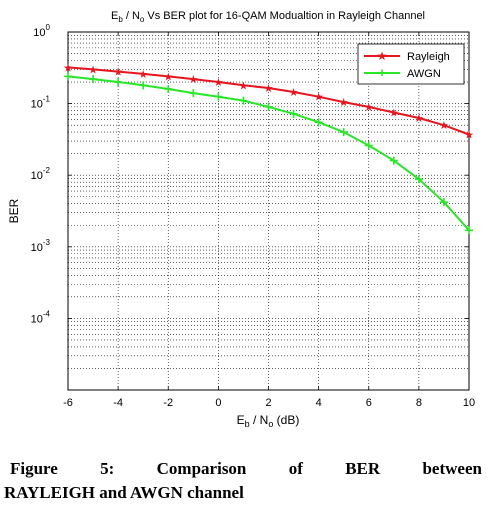 This screenshot has width=488, height=522. Describe the element at coordinates (168, 403) in the screenshot. I see `x-tick-label: -2` at that location.